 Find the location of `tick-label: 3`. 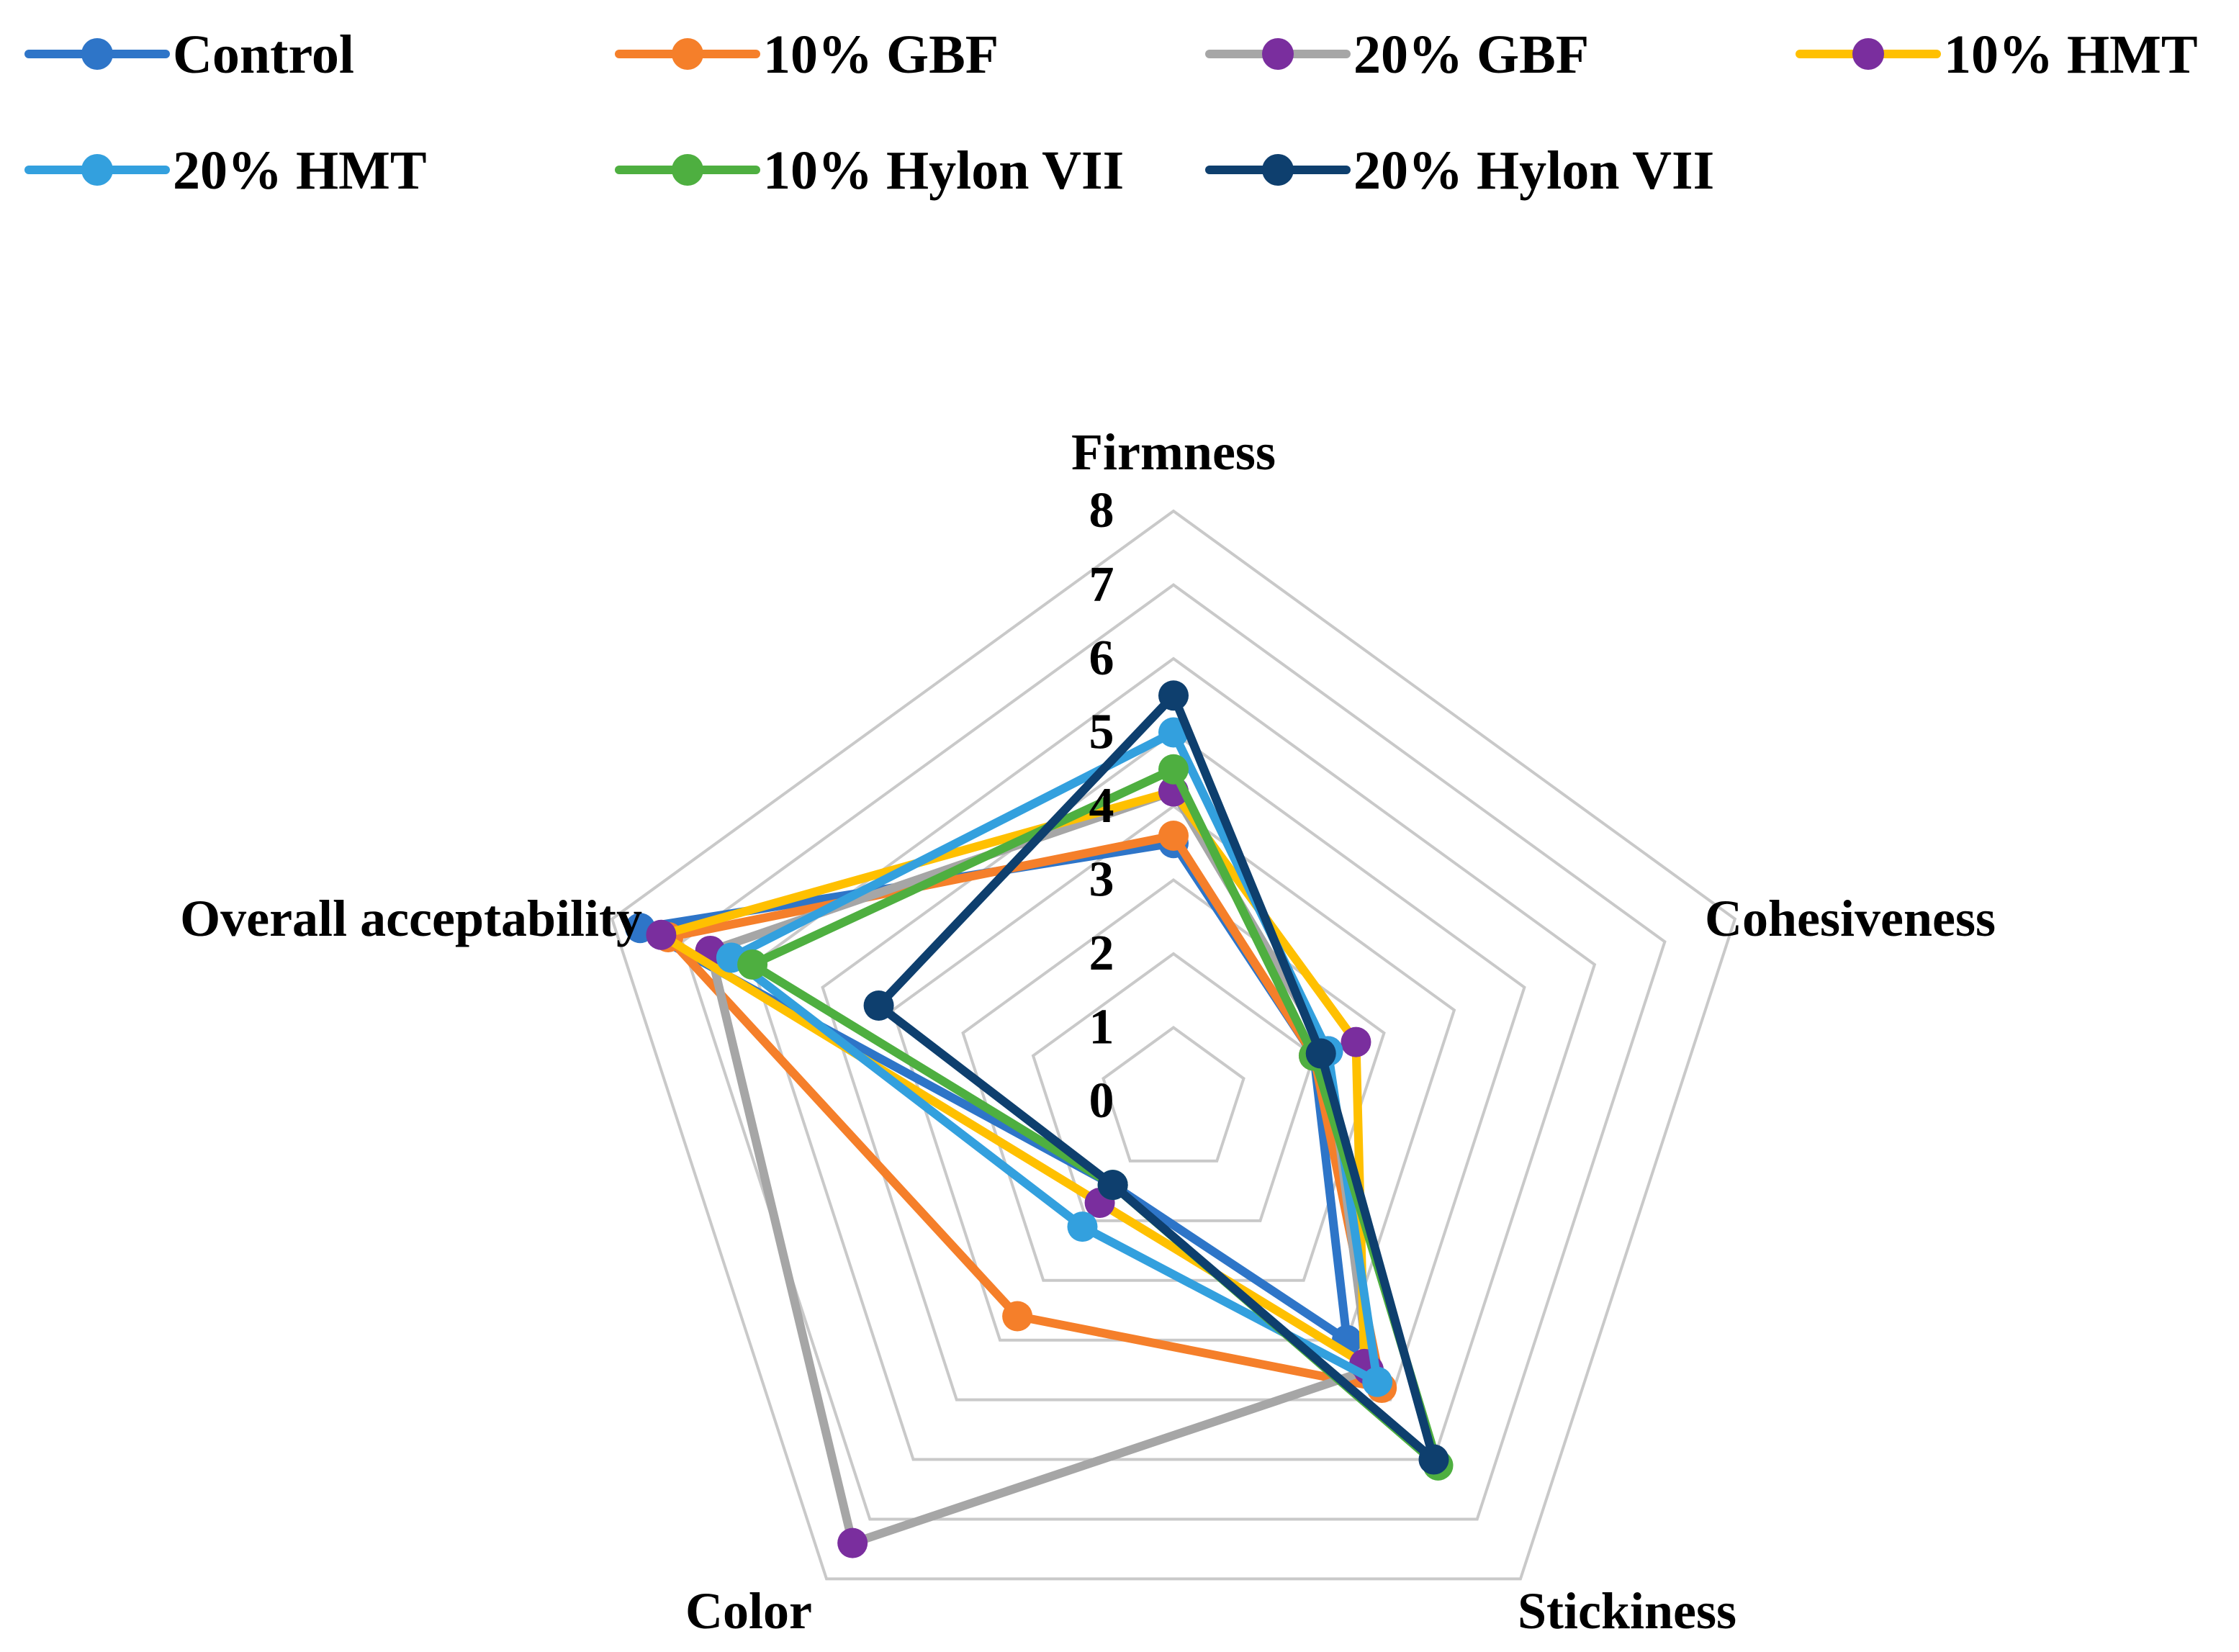

tick-label: 3 is located at coordinates (1101, 880).